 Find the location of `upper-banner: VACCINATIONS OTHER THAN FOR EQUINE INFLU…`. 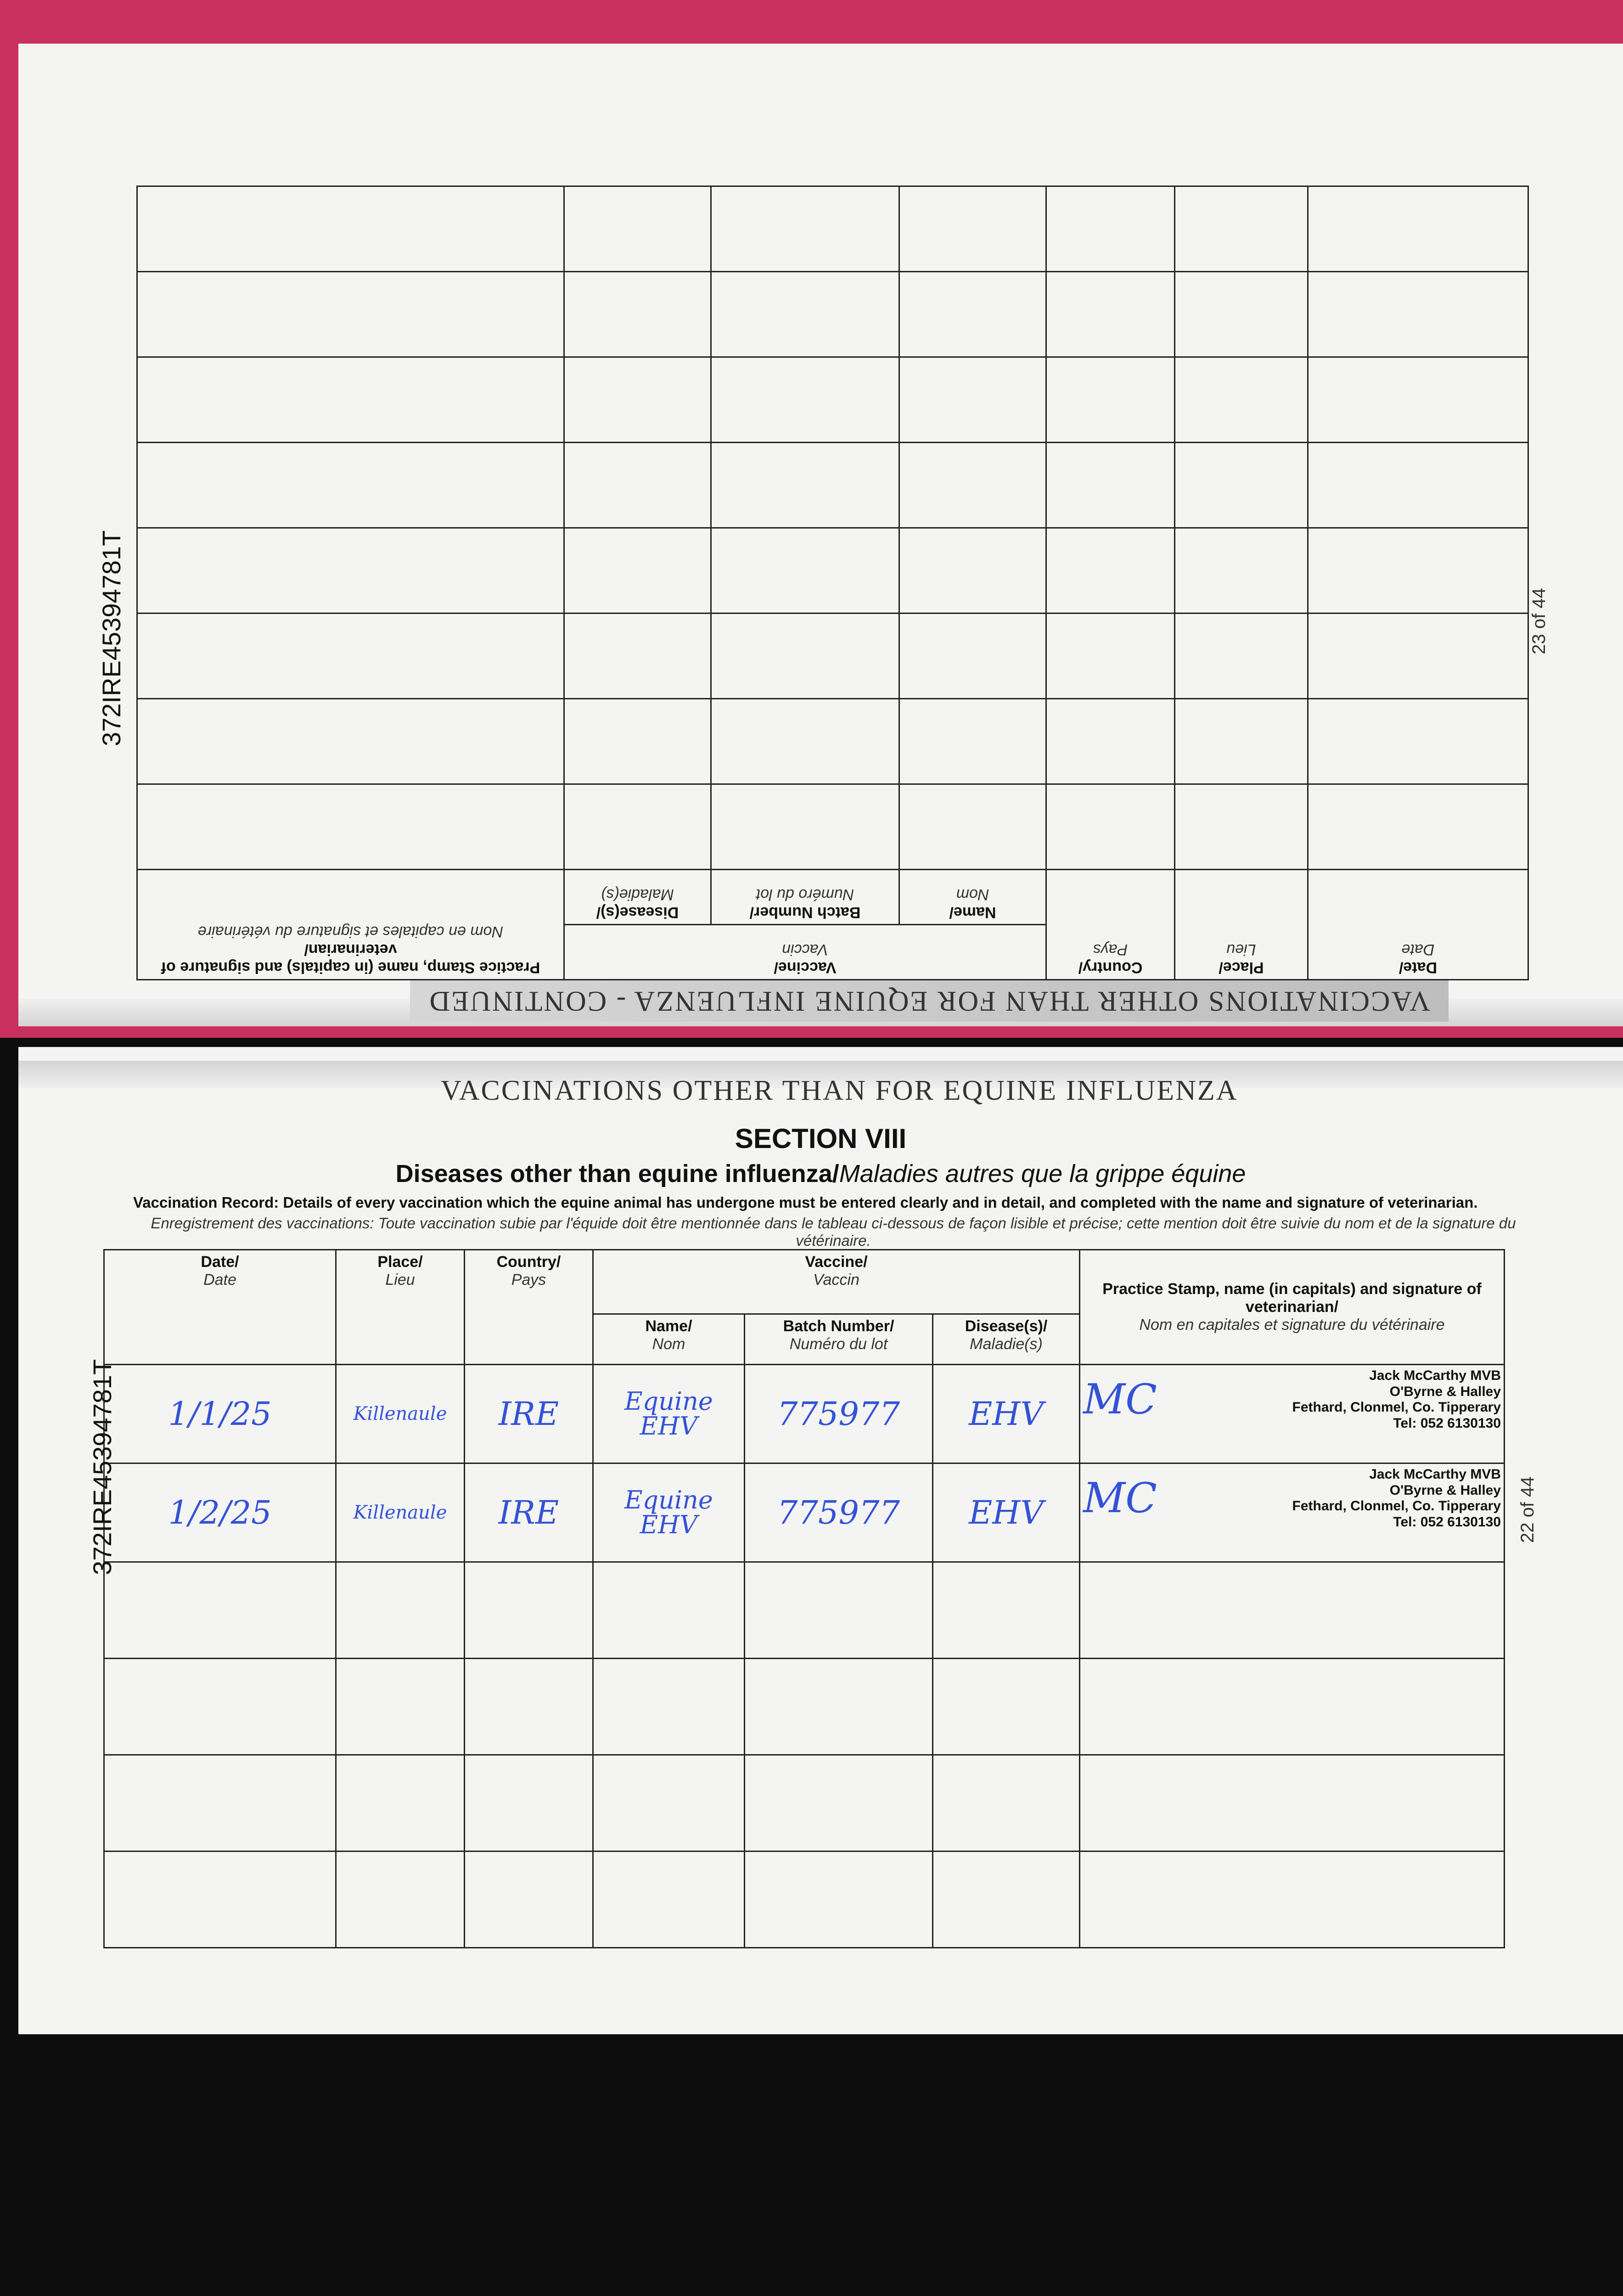

upper-banner: VACCINATIONS OTHER THAN FOR EQUINE INFLU… is located at coordinates (929, 1001).